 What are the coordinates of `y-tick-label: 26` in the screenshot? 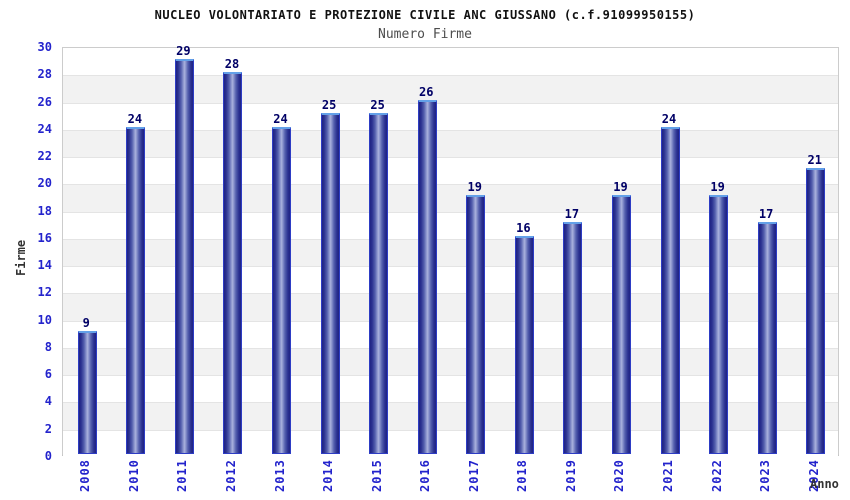 It's located at (44, 101).